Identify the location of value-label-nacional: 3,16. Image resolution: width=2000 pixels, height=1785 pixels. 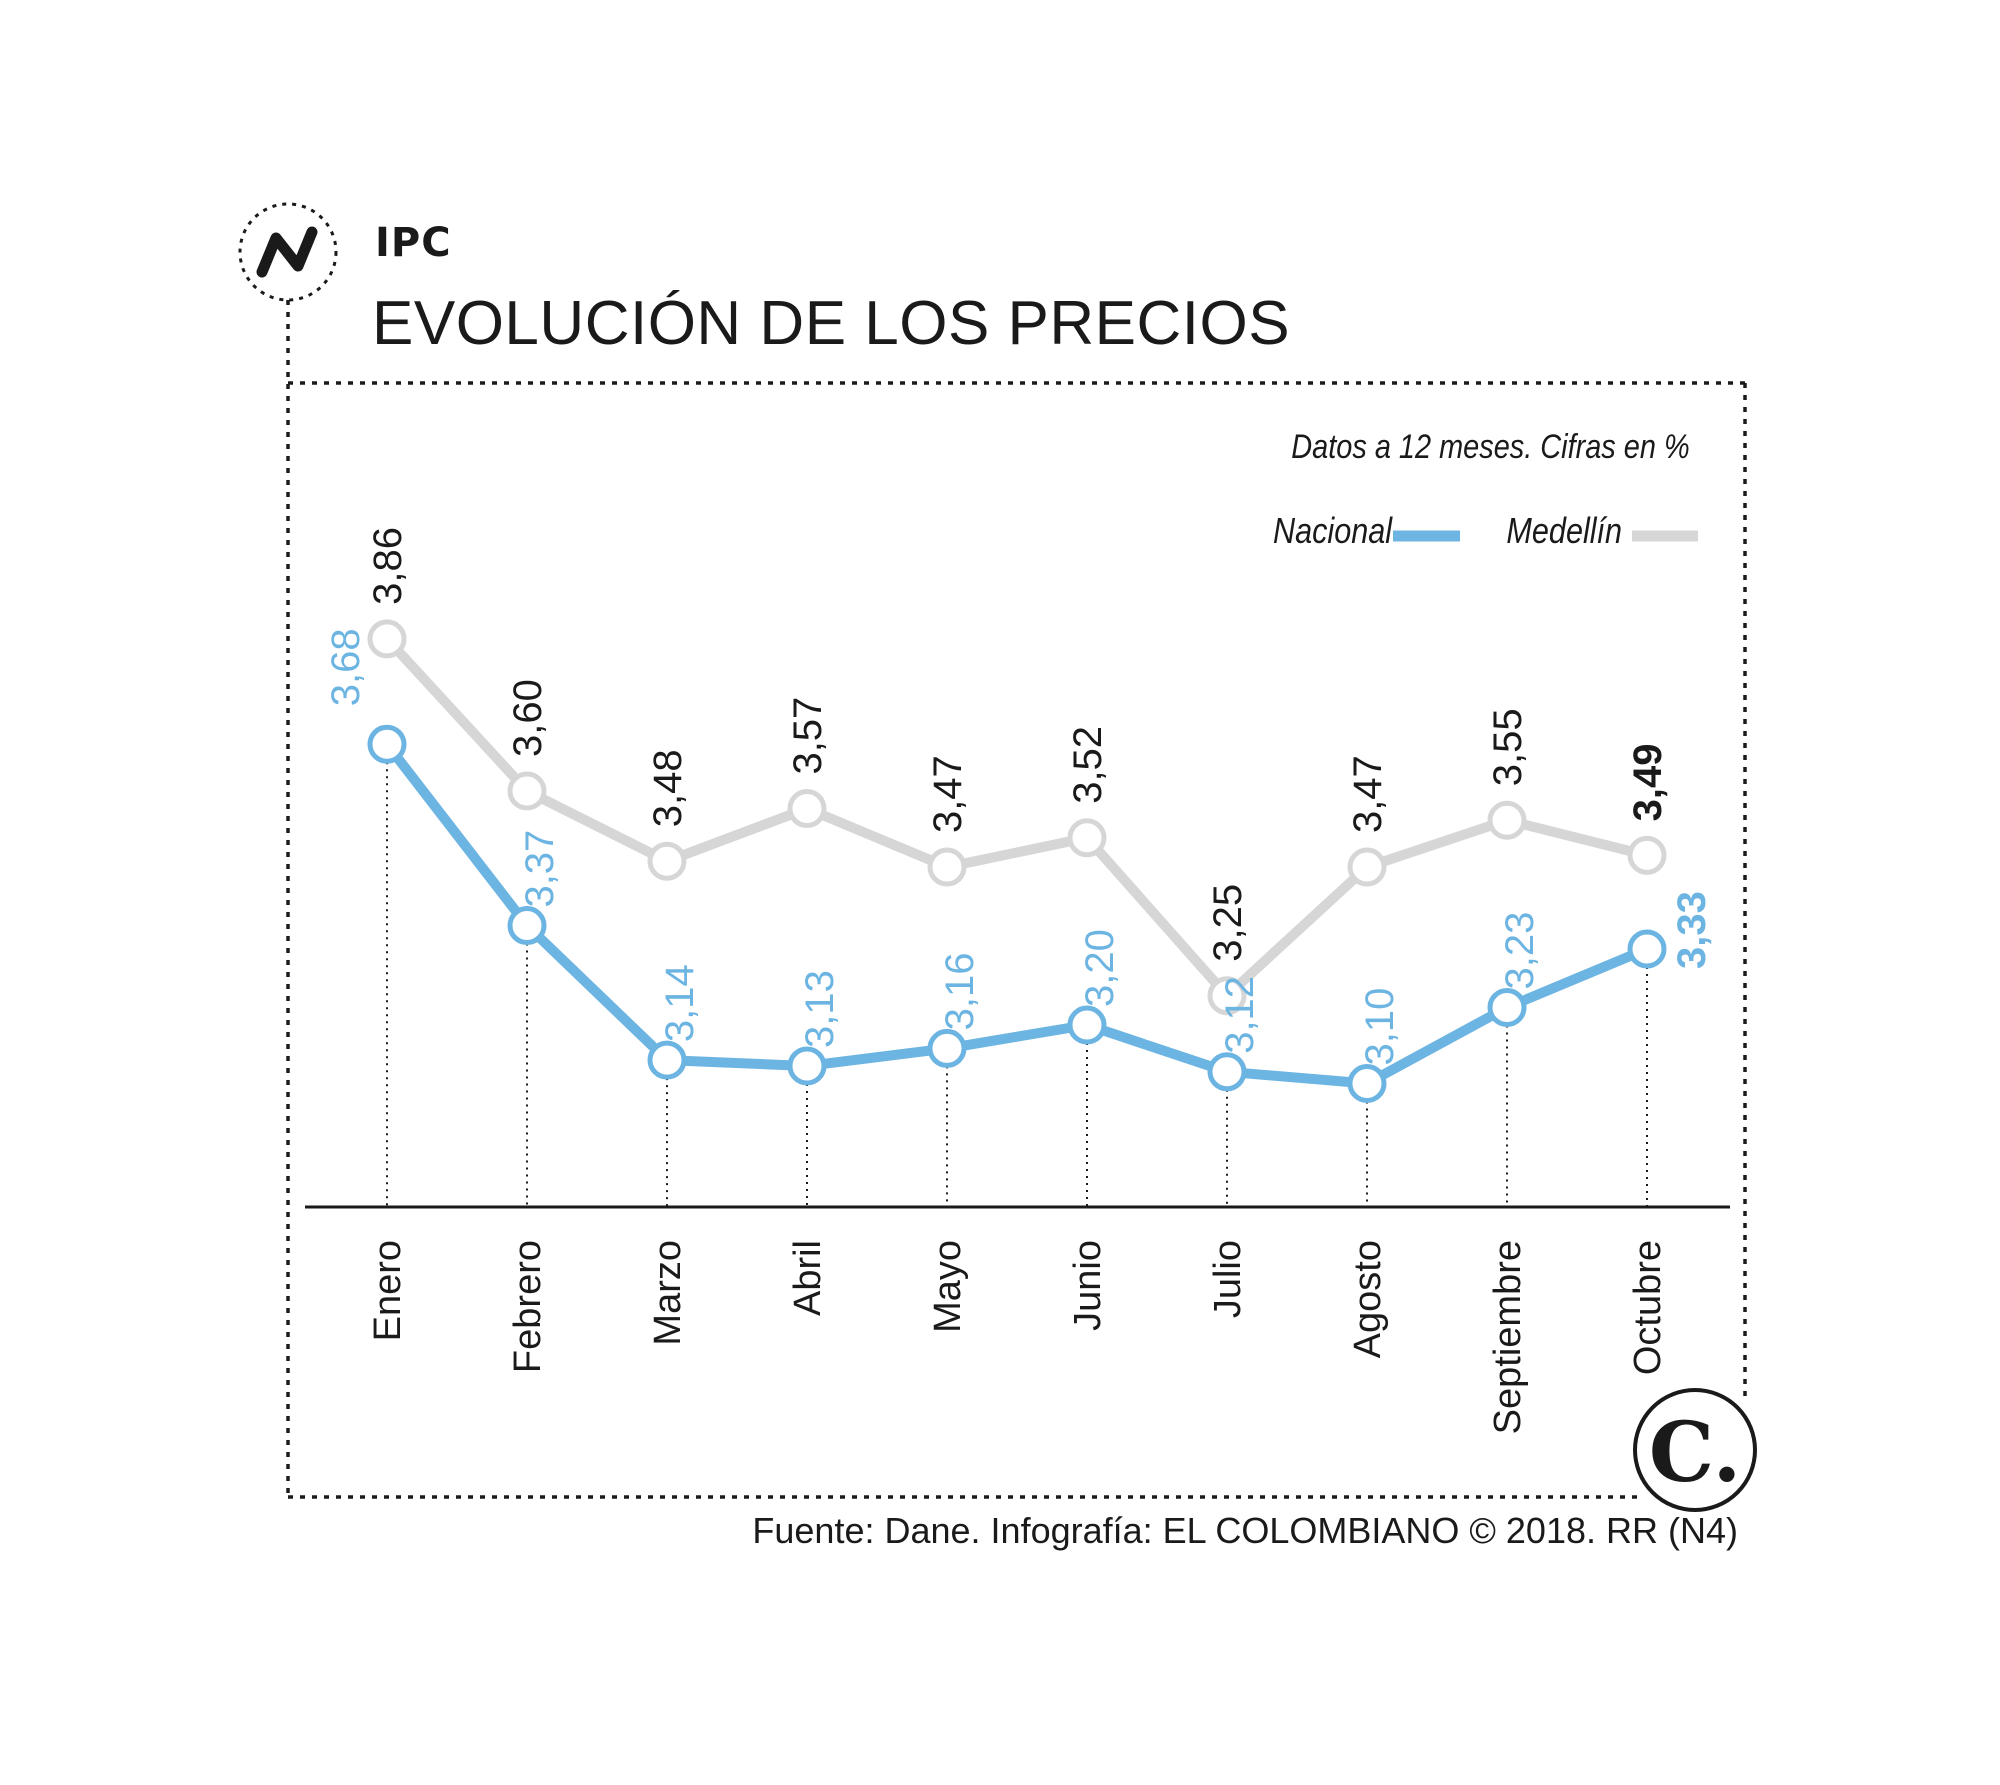
(960, 992).